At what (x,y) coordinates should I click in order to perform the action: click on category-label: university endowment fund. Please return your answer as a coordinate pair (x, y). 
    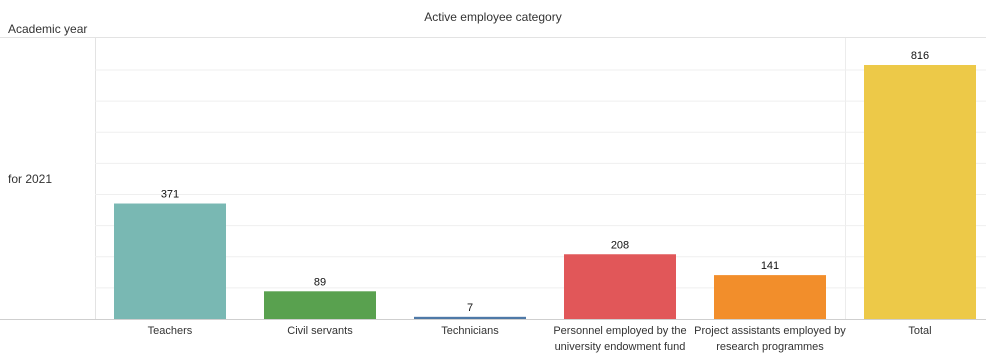
    Looking at the image, I should click on (620, 347).